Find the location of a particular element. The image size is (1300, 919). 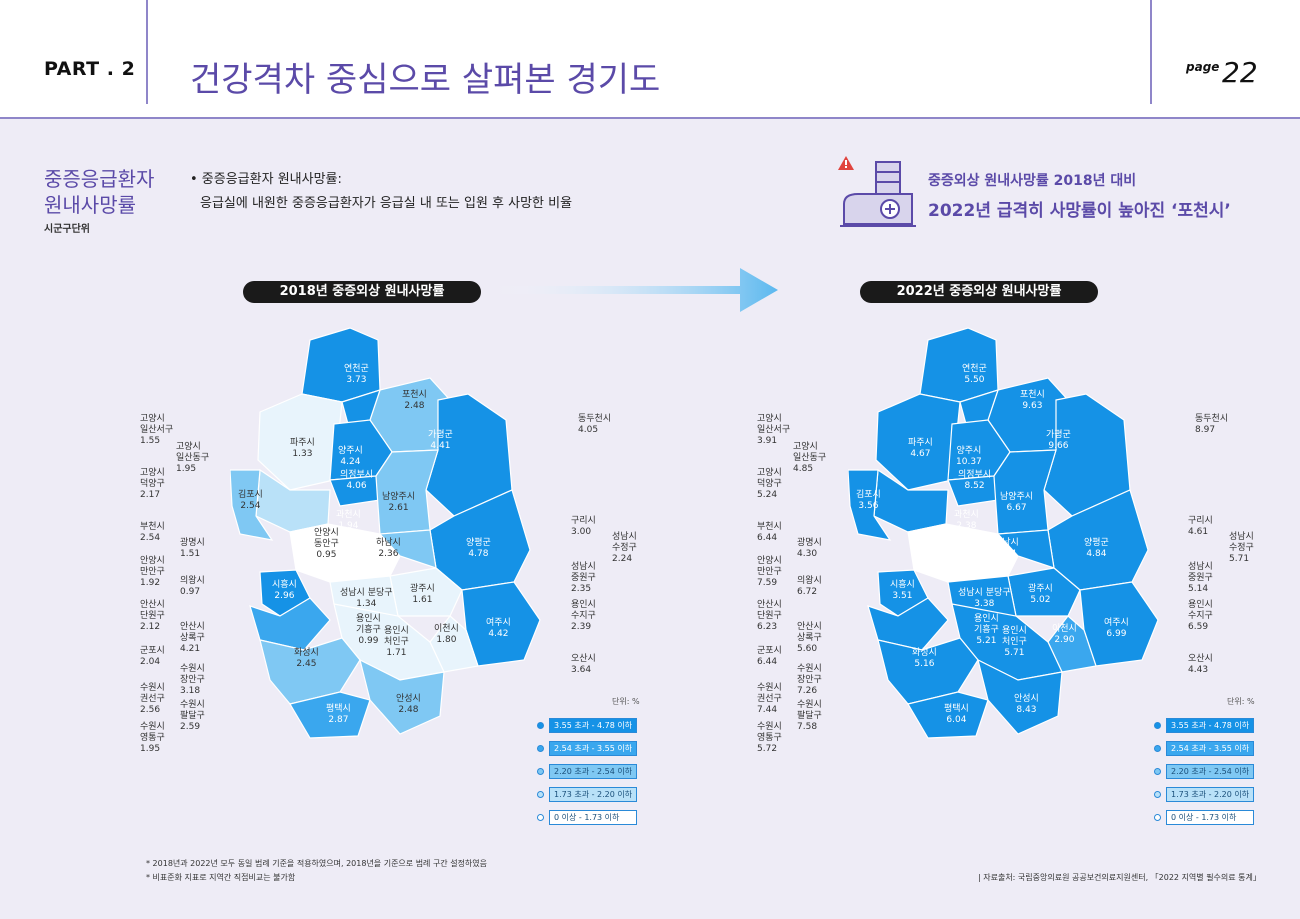

legend-label: 1.73 초과 - 2.20 이하 is located at coordinates (593, 794).